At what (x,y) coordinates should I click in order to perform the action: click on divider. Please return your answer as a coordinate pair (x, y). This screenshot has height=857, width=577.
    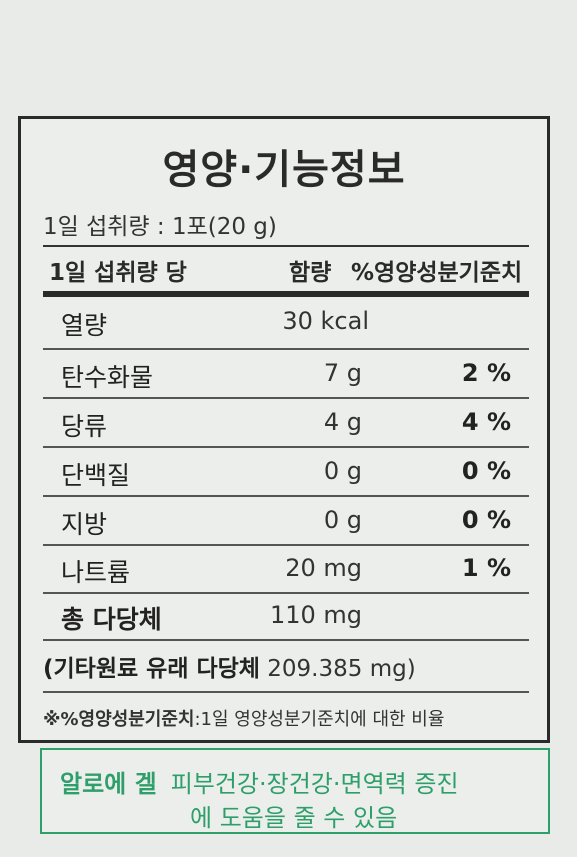
    Looking at the image, I should click on (286, 246).